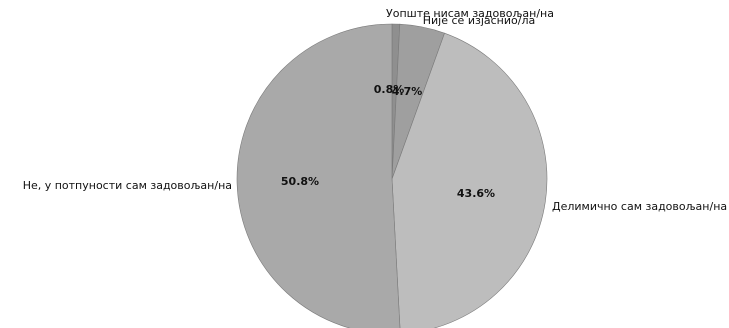  What do you see at coordinates (300, 181) in the screenshot?
I see `slice-percent-4: 50.8%` at bounding box center [300, 181].